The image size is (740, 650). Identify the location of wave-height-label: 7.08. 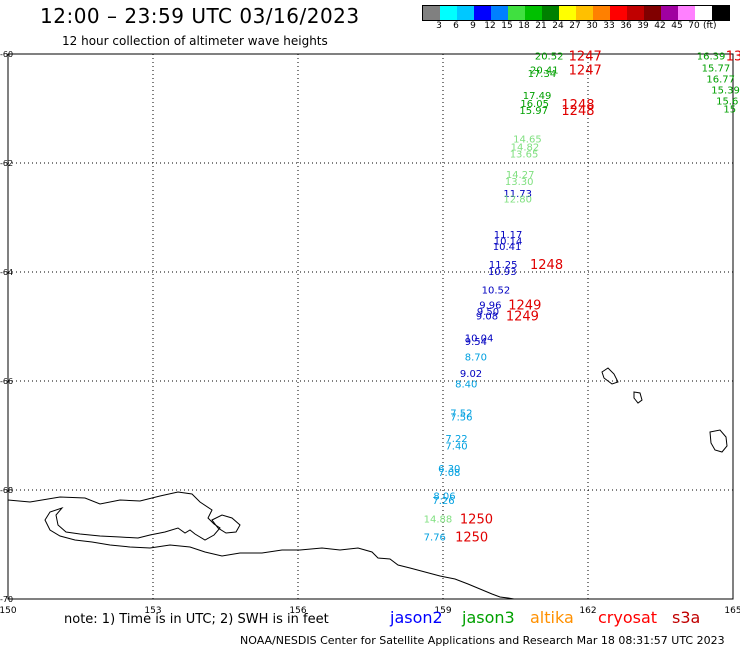
(449, 473).